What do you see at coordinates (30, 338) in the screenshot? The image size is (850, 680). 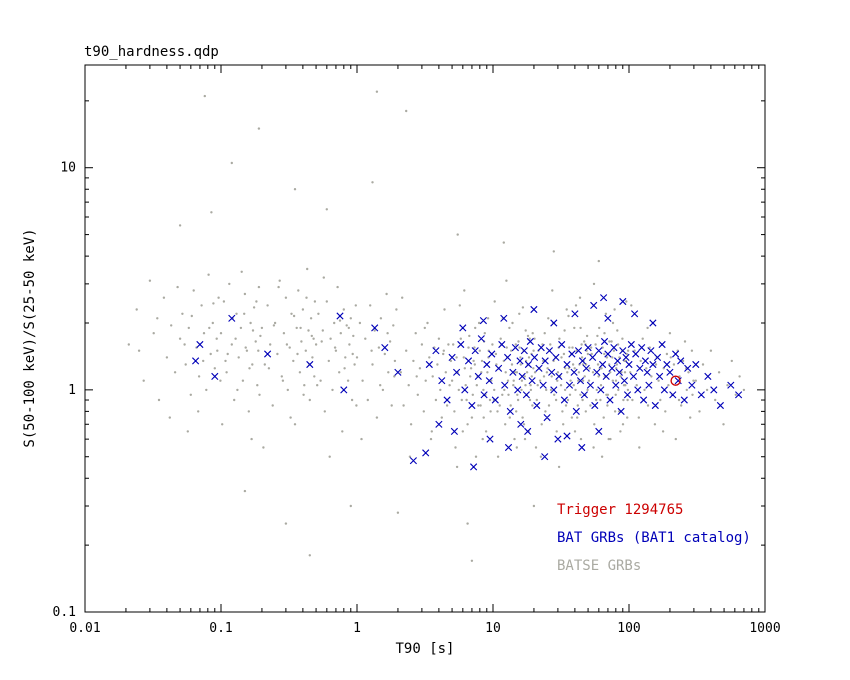 I see `y-axis-label: S(50-100 keV)/S(25-50 keV)` at bounding box center [30, 338].